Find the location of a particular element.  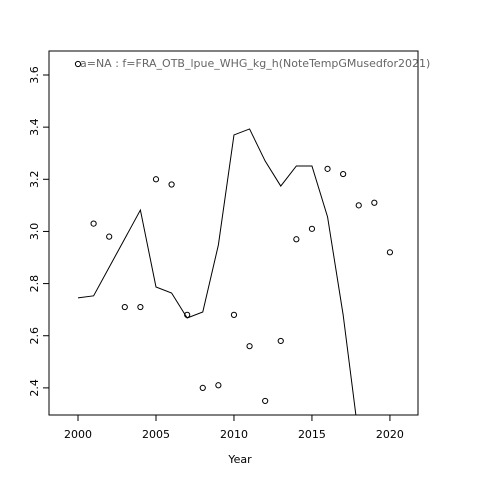

y-tick-label: 3.6 is located at coordinates (34, 75).